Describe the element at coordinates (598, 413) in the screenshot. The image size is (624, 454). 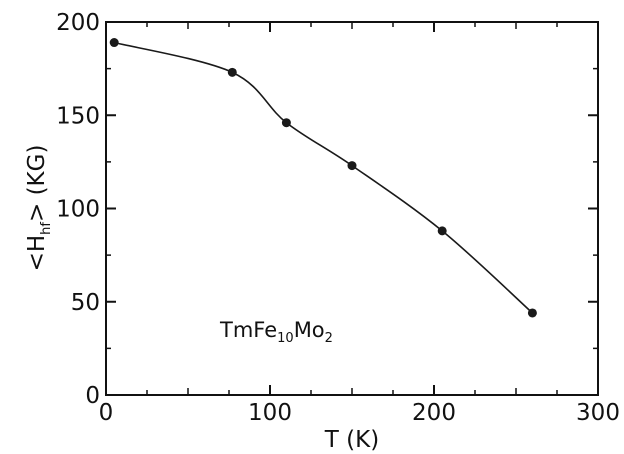
I see `x-tick-label: 300` at that location.